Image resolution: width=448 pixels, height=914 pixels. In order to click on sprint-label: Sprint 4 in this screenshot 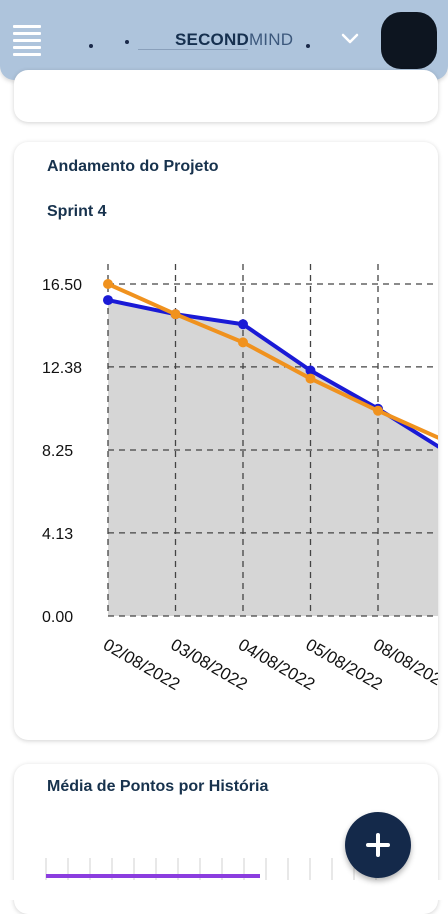, I will do `click(77, 211)`.